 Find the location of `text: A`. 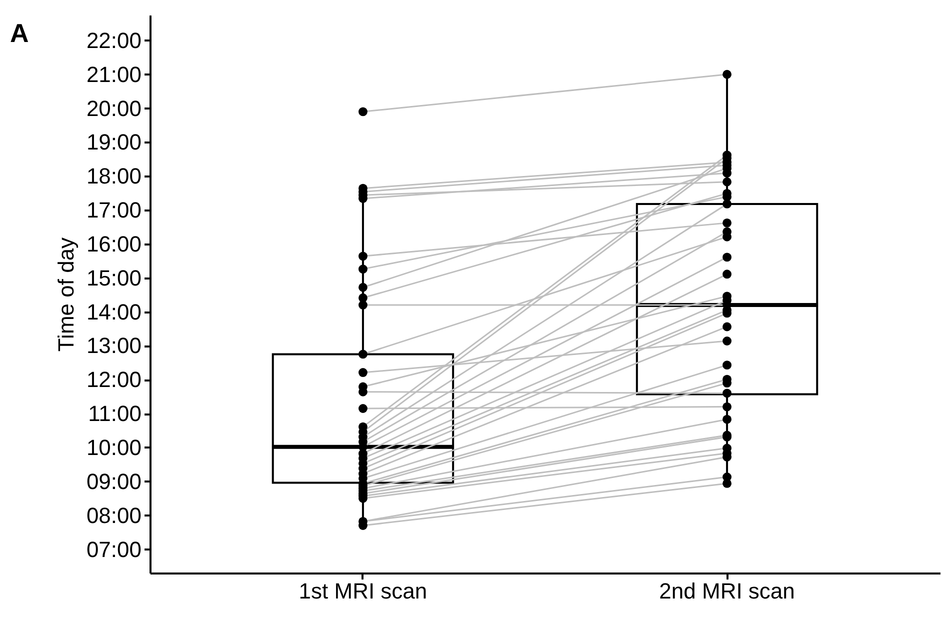

text: A is located at coordinates (19, 33).